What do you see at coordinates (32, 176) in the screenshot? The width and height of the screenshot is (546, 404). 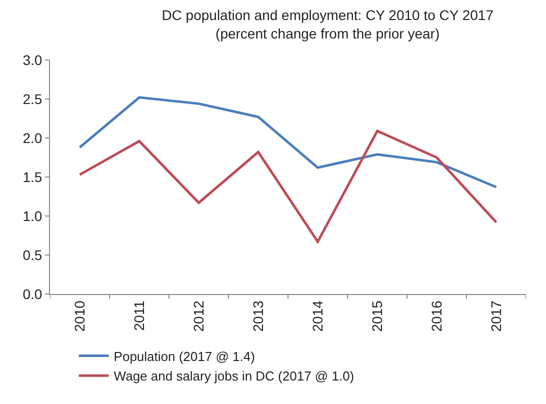 I see `y-tick-label: 1.5` at bounding box center [32, 176].